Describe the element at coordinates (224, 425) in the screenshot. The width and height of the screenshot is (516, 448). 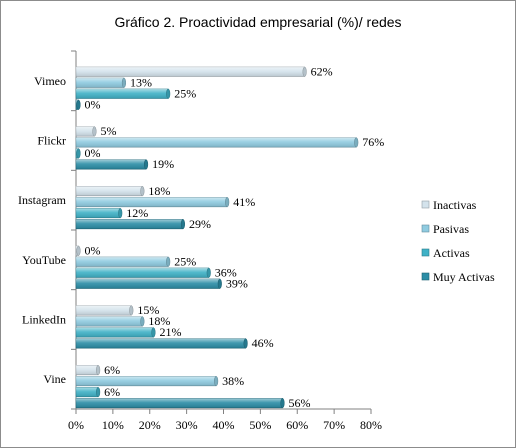
I see `x-tick-label: 40%` at that location.